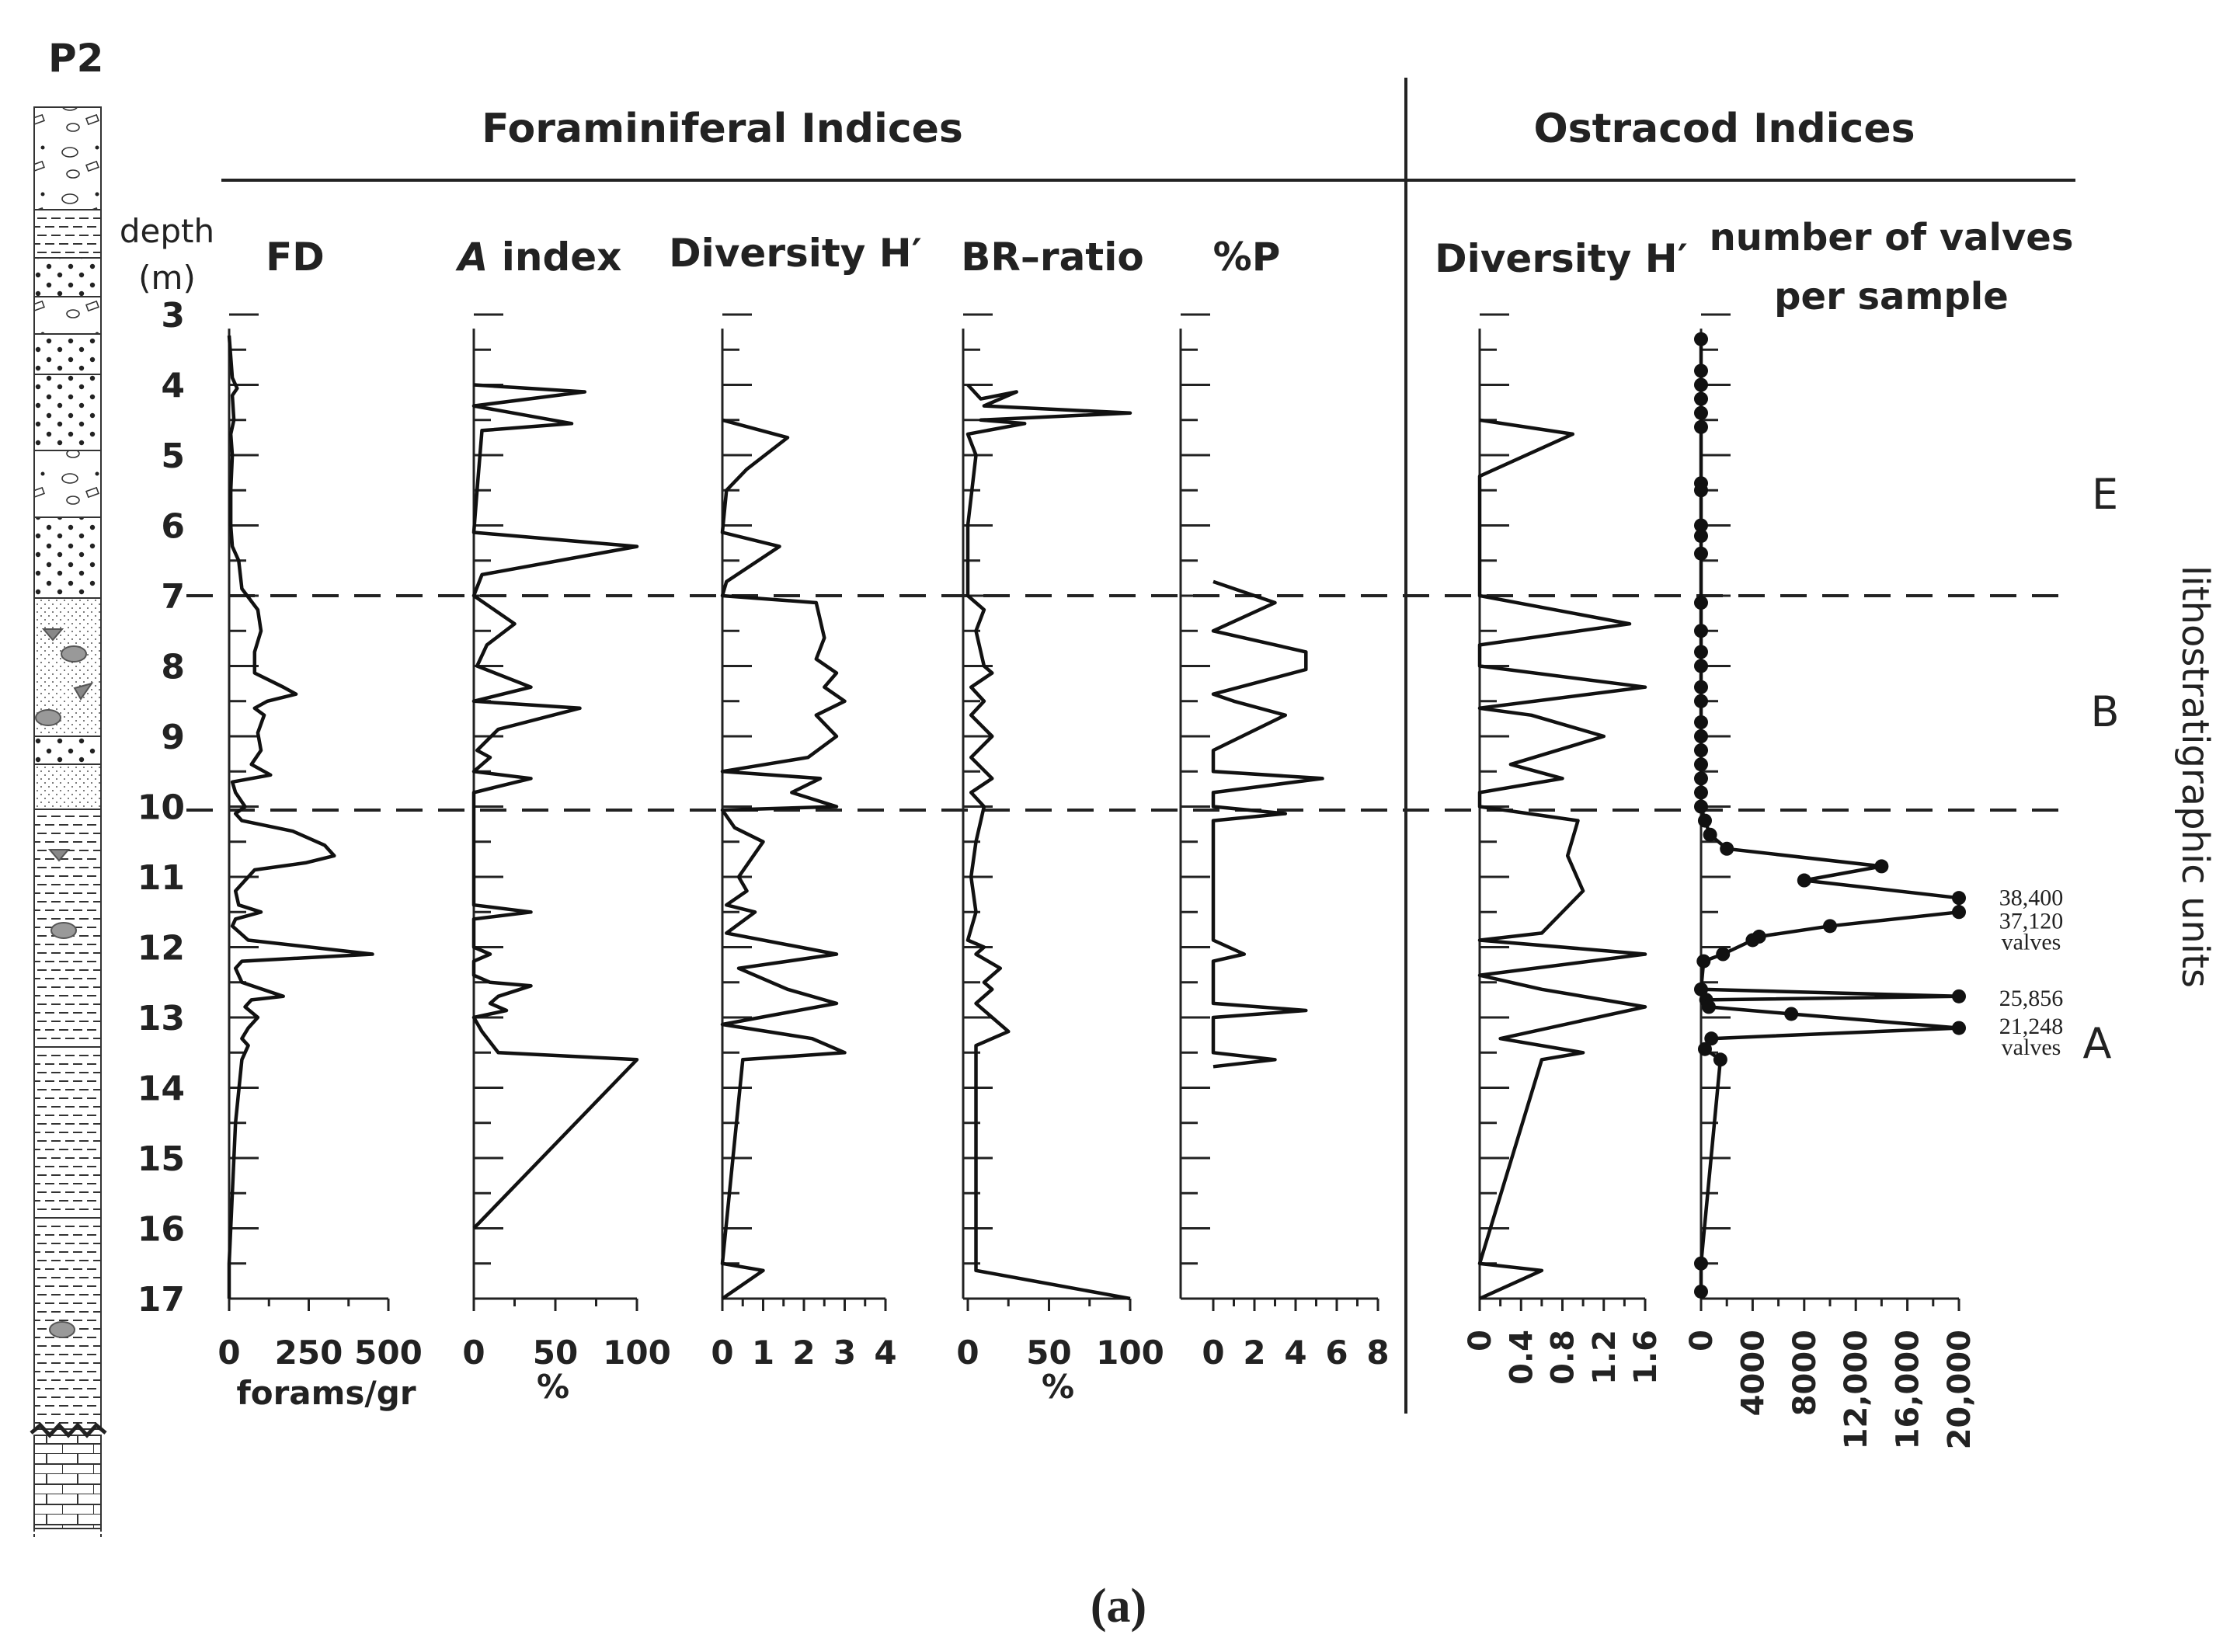 Image resolution: width=2237 pixels, height=1652 pixels. What do you see at coordinates (161, 878) in the screenshot?
I see `depth-tick-label: 11` at bounding box center [161, 878].